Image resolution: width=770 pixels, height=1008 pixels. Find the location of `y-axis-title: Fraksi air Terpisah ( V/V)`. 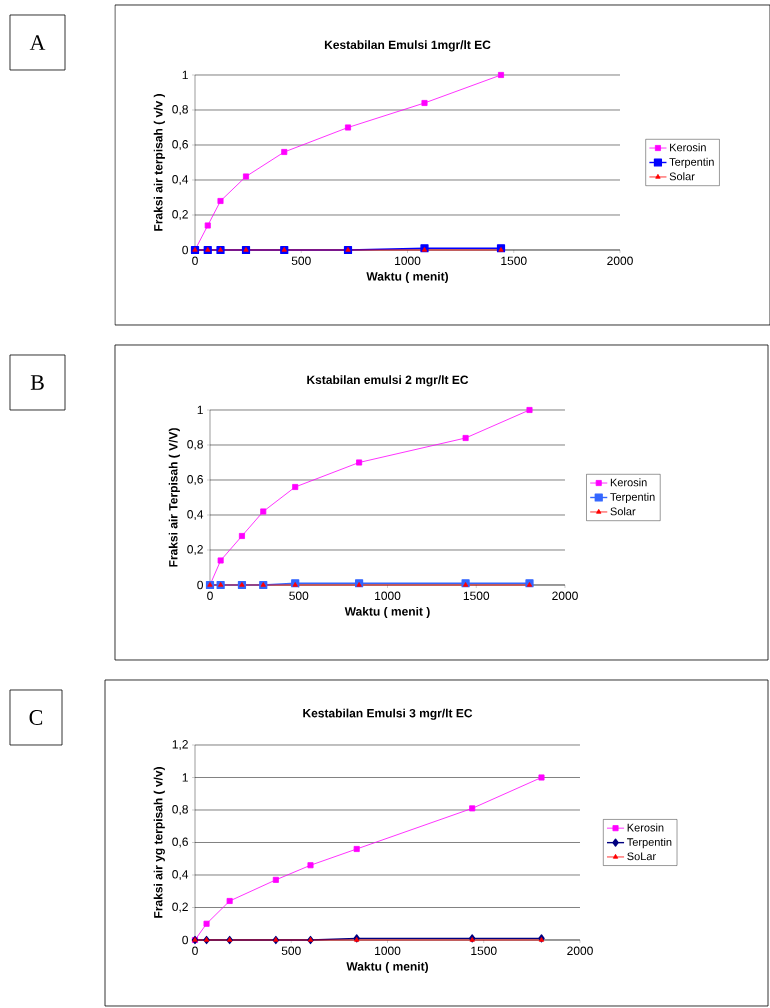

y-axis-title: Fraksi air Terpisah ( V/V) is located at coordinates (174, 497).